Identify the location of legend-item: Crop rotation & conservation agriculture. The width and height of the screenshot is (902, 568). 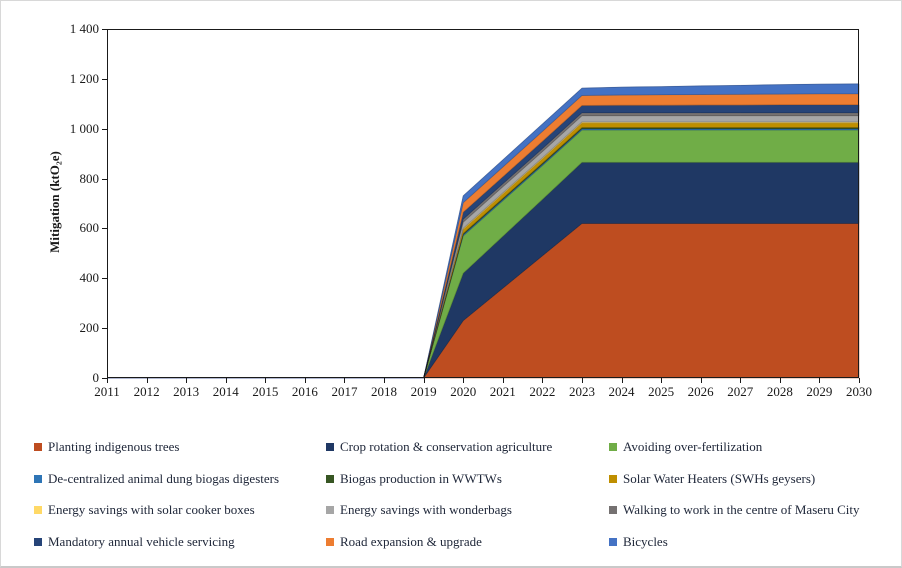
(467, 447).